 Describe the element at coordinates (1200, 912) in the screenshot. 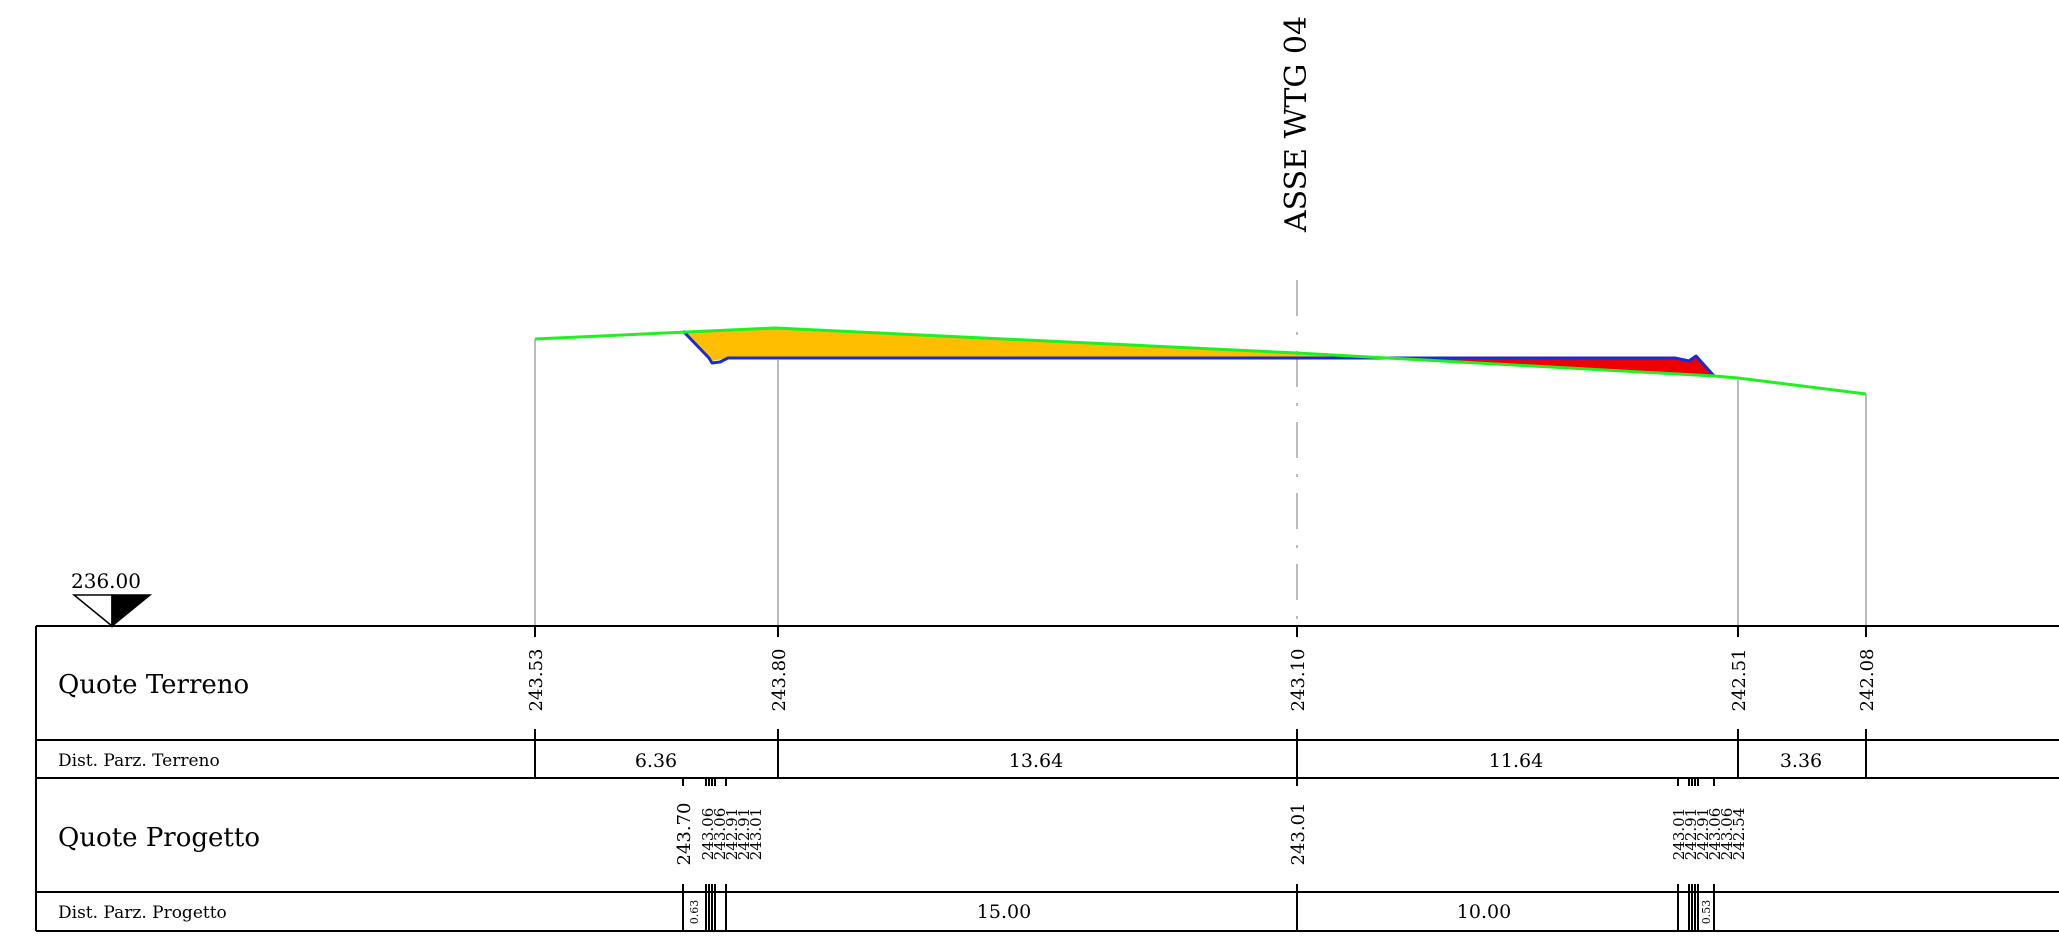

I see `progetto-dist-values: 0.63 15.00 10.00 0.53` at that location.